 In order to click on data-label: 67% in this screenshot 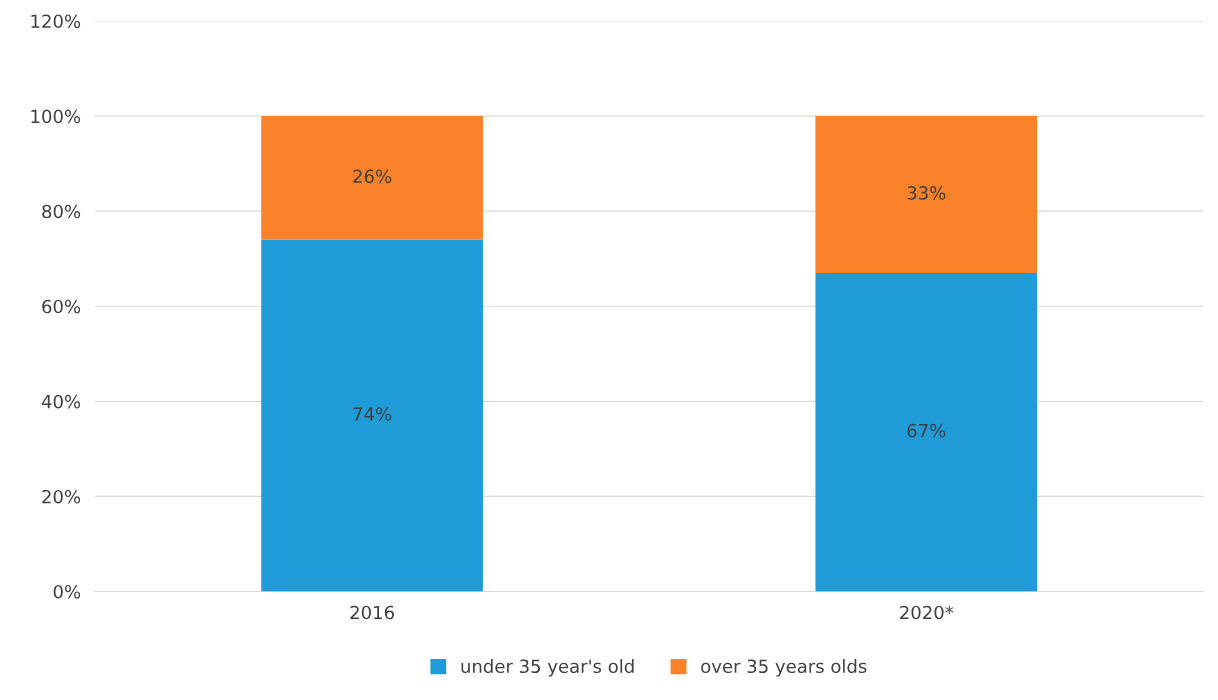, I will do `click(926, 430)`.